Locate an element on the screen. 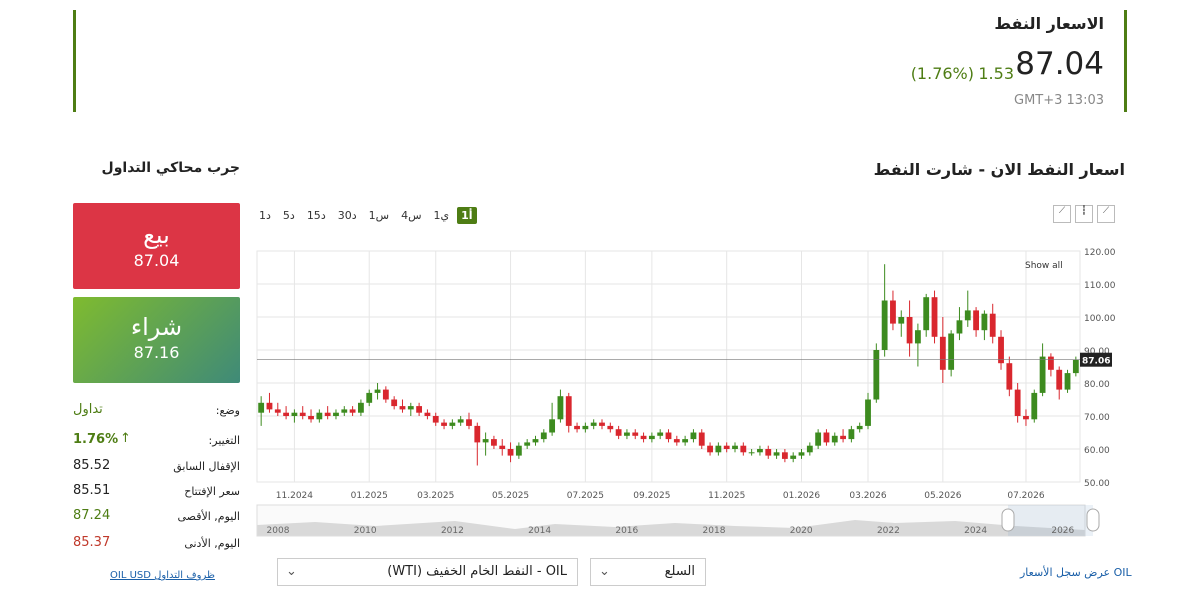  sell-label: بيع is located at coordinates (156, 235).